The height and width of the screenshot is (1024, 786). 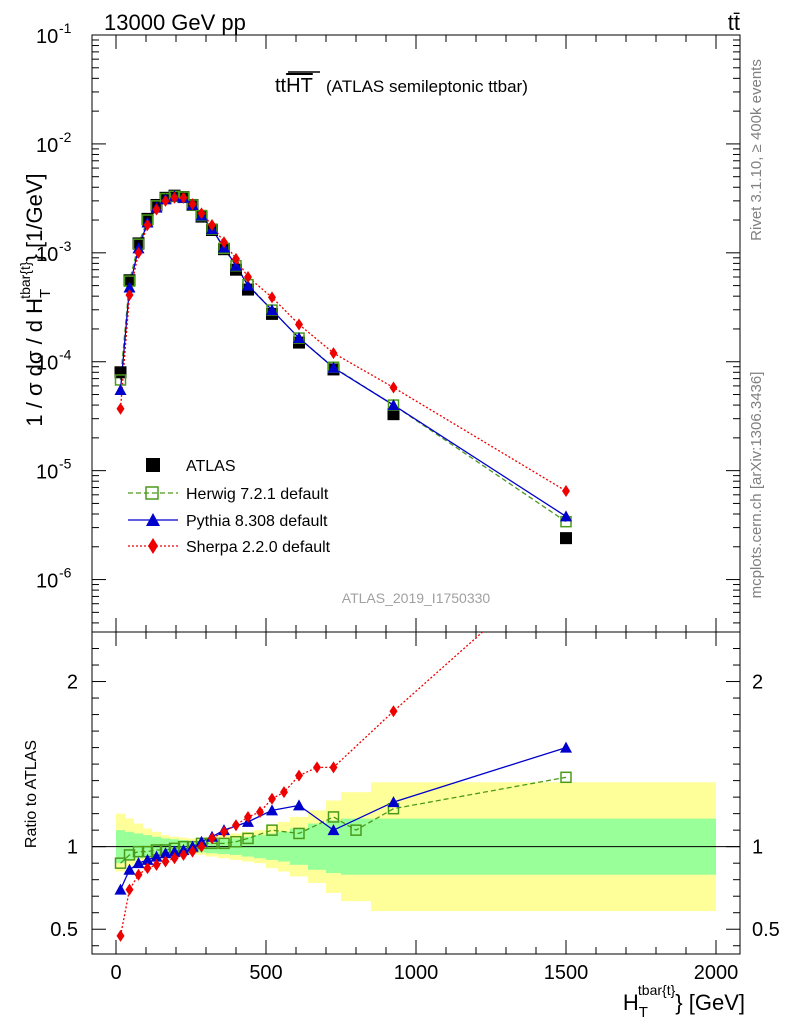 I want to click on process-label: tt̄, so click(x=734, y=22).